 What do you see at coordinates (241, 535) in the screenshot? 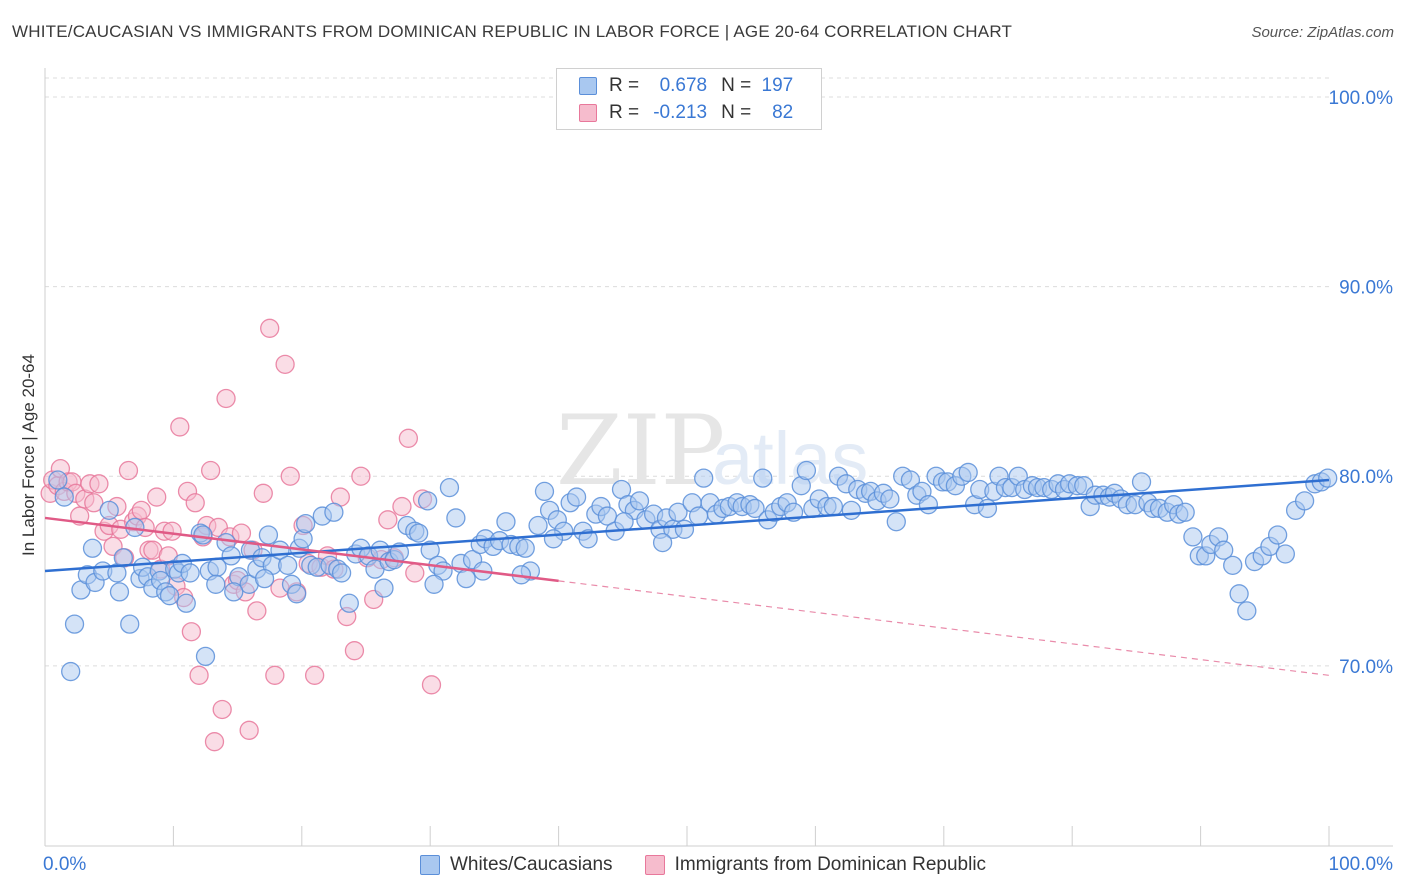
I see `series-immigrants-points` at bounding box center [241, 535].